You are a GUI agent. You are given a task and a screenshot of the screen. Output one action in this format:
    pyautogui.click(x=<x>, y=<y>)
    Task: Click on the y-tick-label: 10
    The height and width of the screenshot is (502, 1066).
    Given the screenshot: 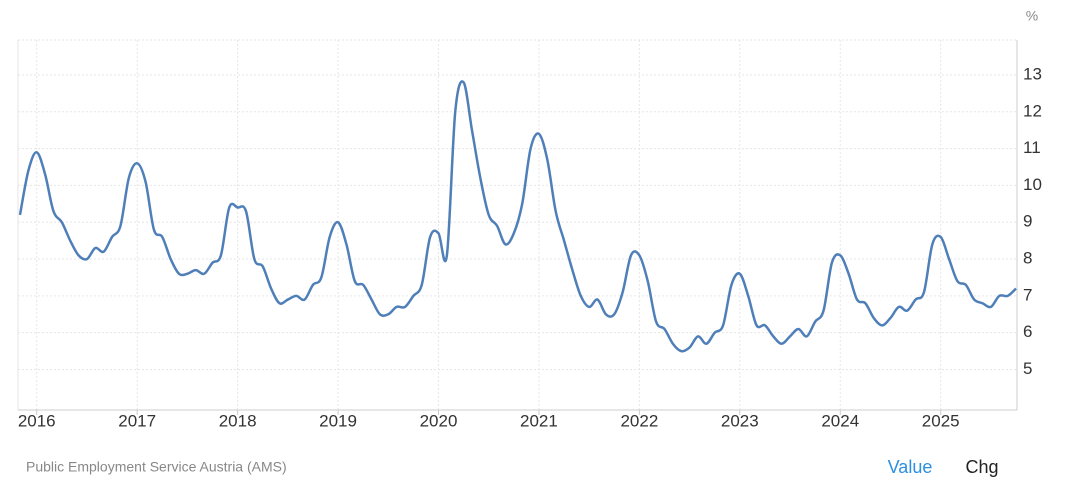 What is the action you would take?
    pyautogui.click(x=1032, y=184)
    